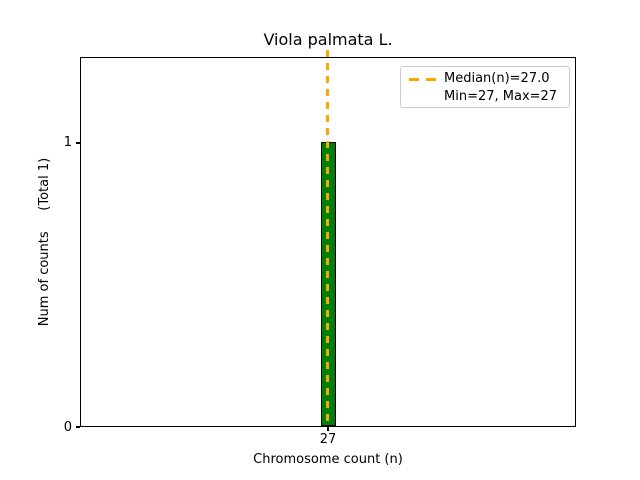 This screenshot has width=640, height=480. What do you see at coordinates (501, 96) in the screenshot?
I see `legend-label-minmax: Min=27, Max=27` at bounding box center [501, 96].